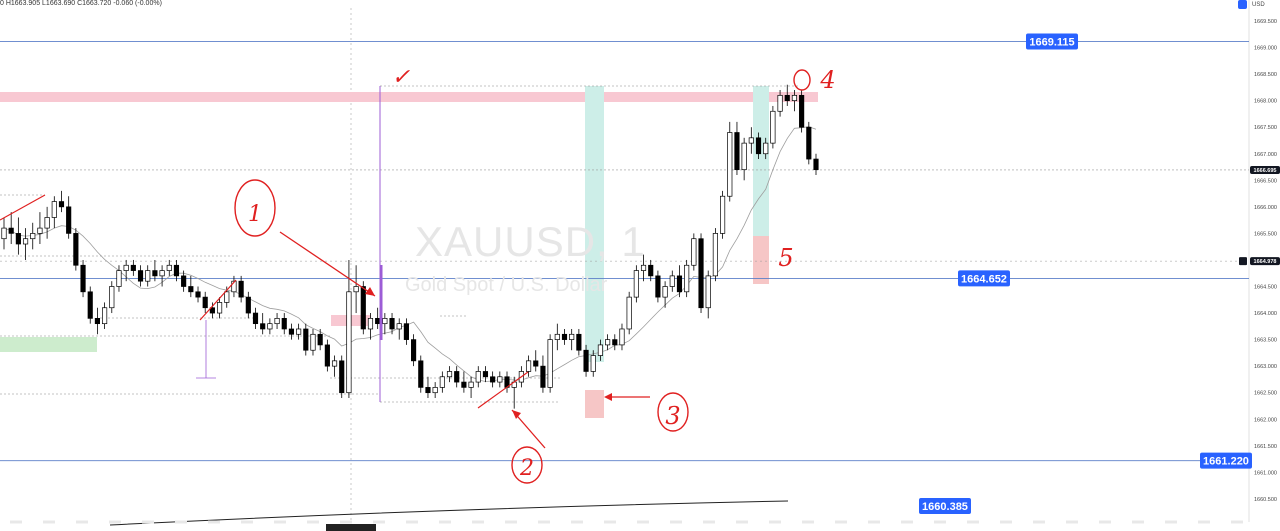 The image size is (1280, 531). Describe the element at coordinates (370, 291) in the screenshot. I see `arrow-1-head` at that location.